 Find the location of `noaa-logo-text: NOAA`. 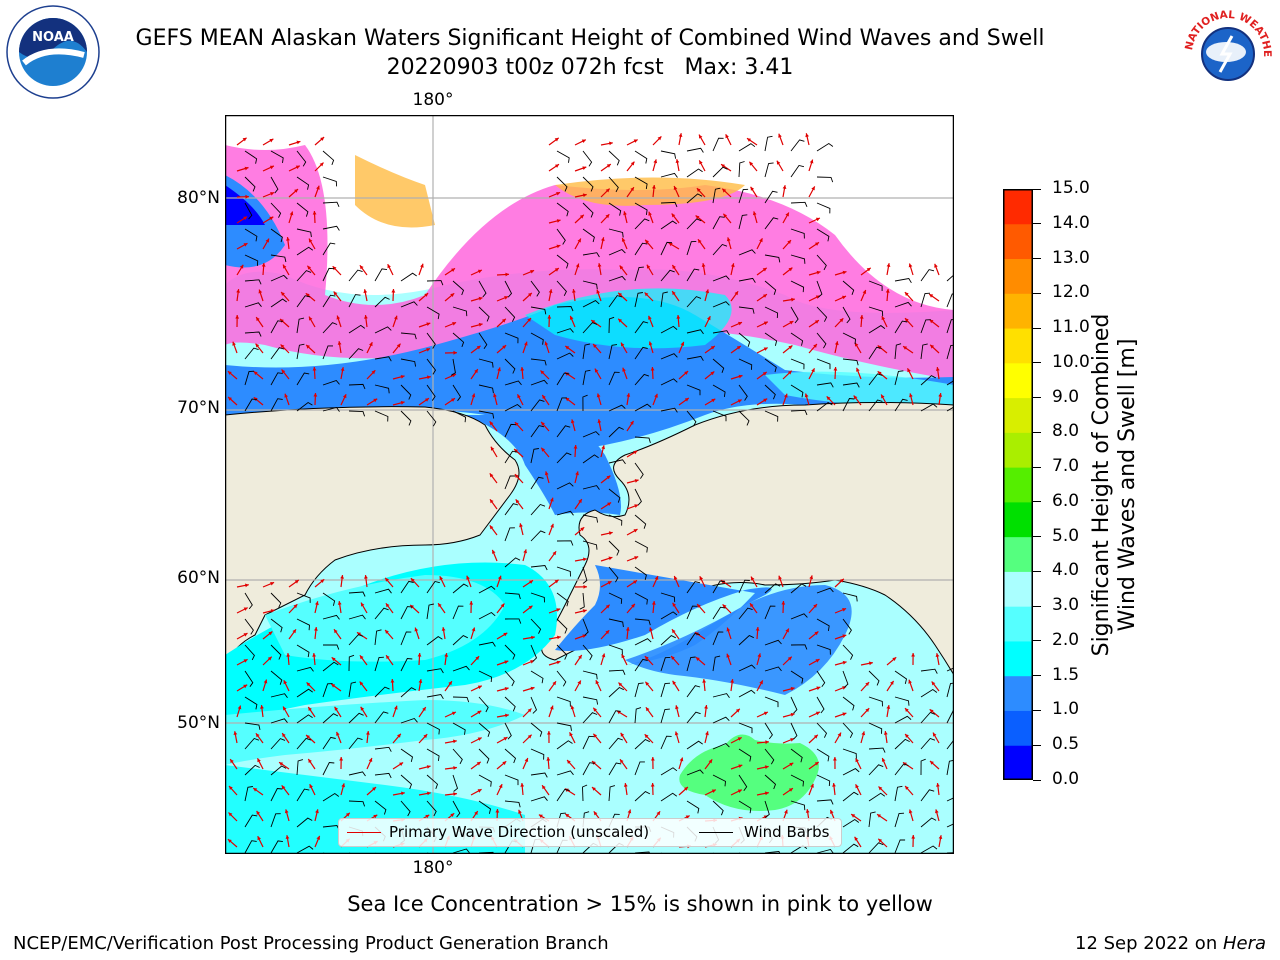

noaa-logo-text: NOAA is located at coordinates (53, 37).